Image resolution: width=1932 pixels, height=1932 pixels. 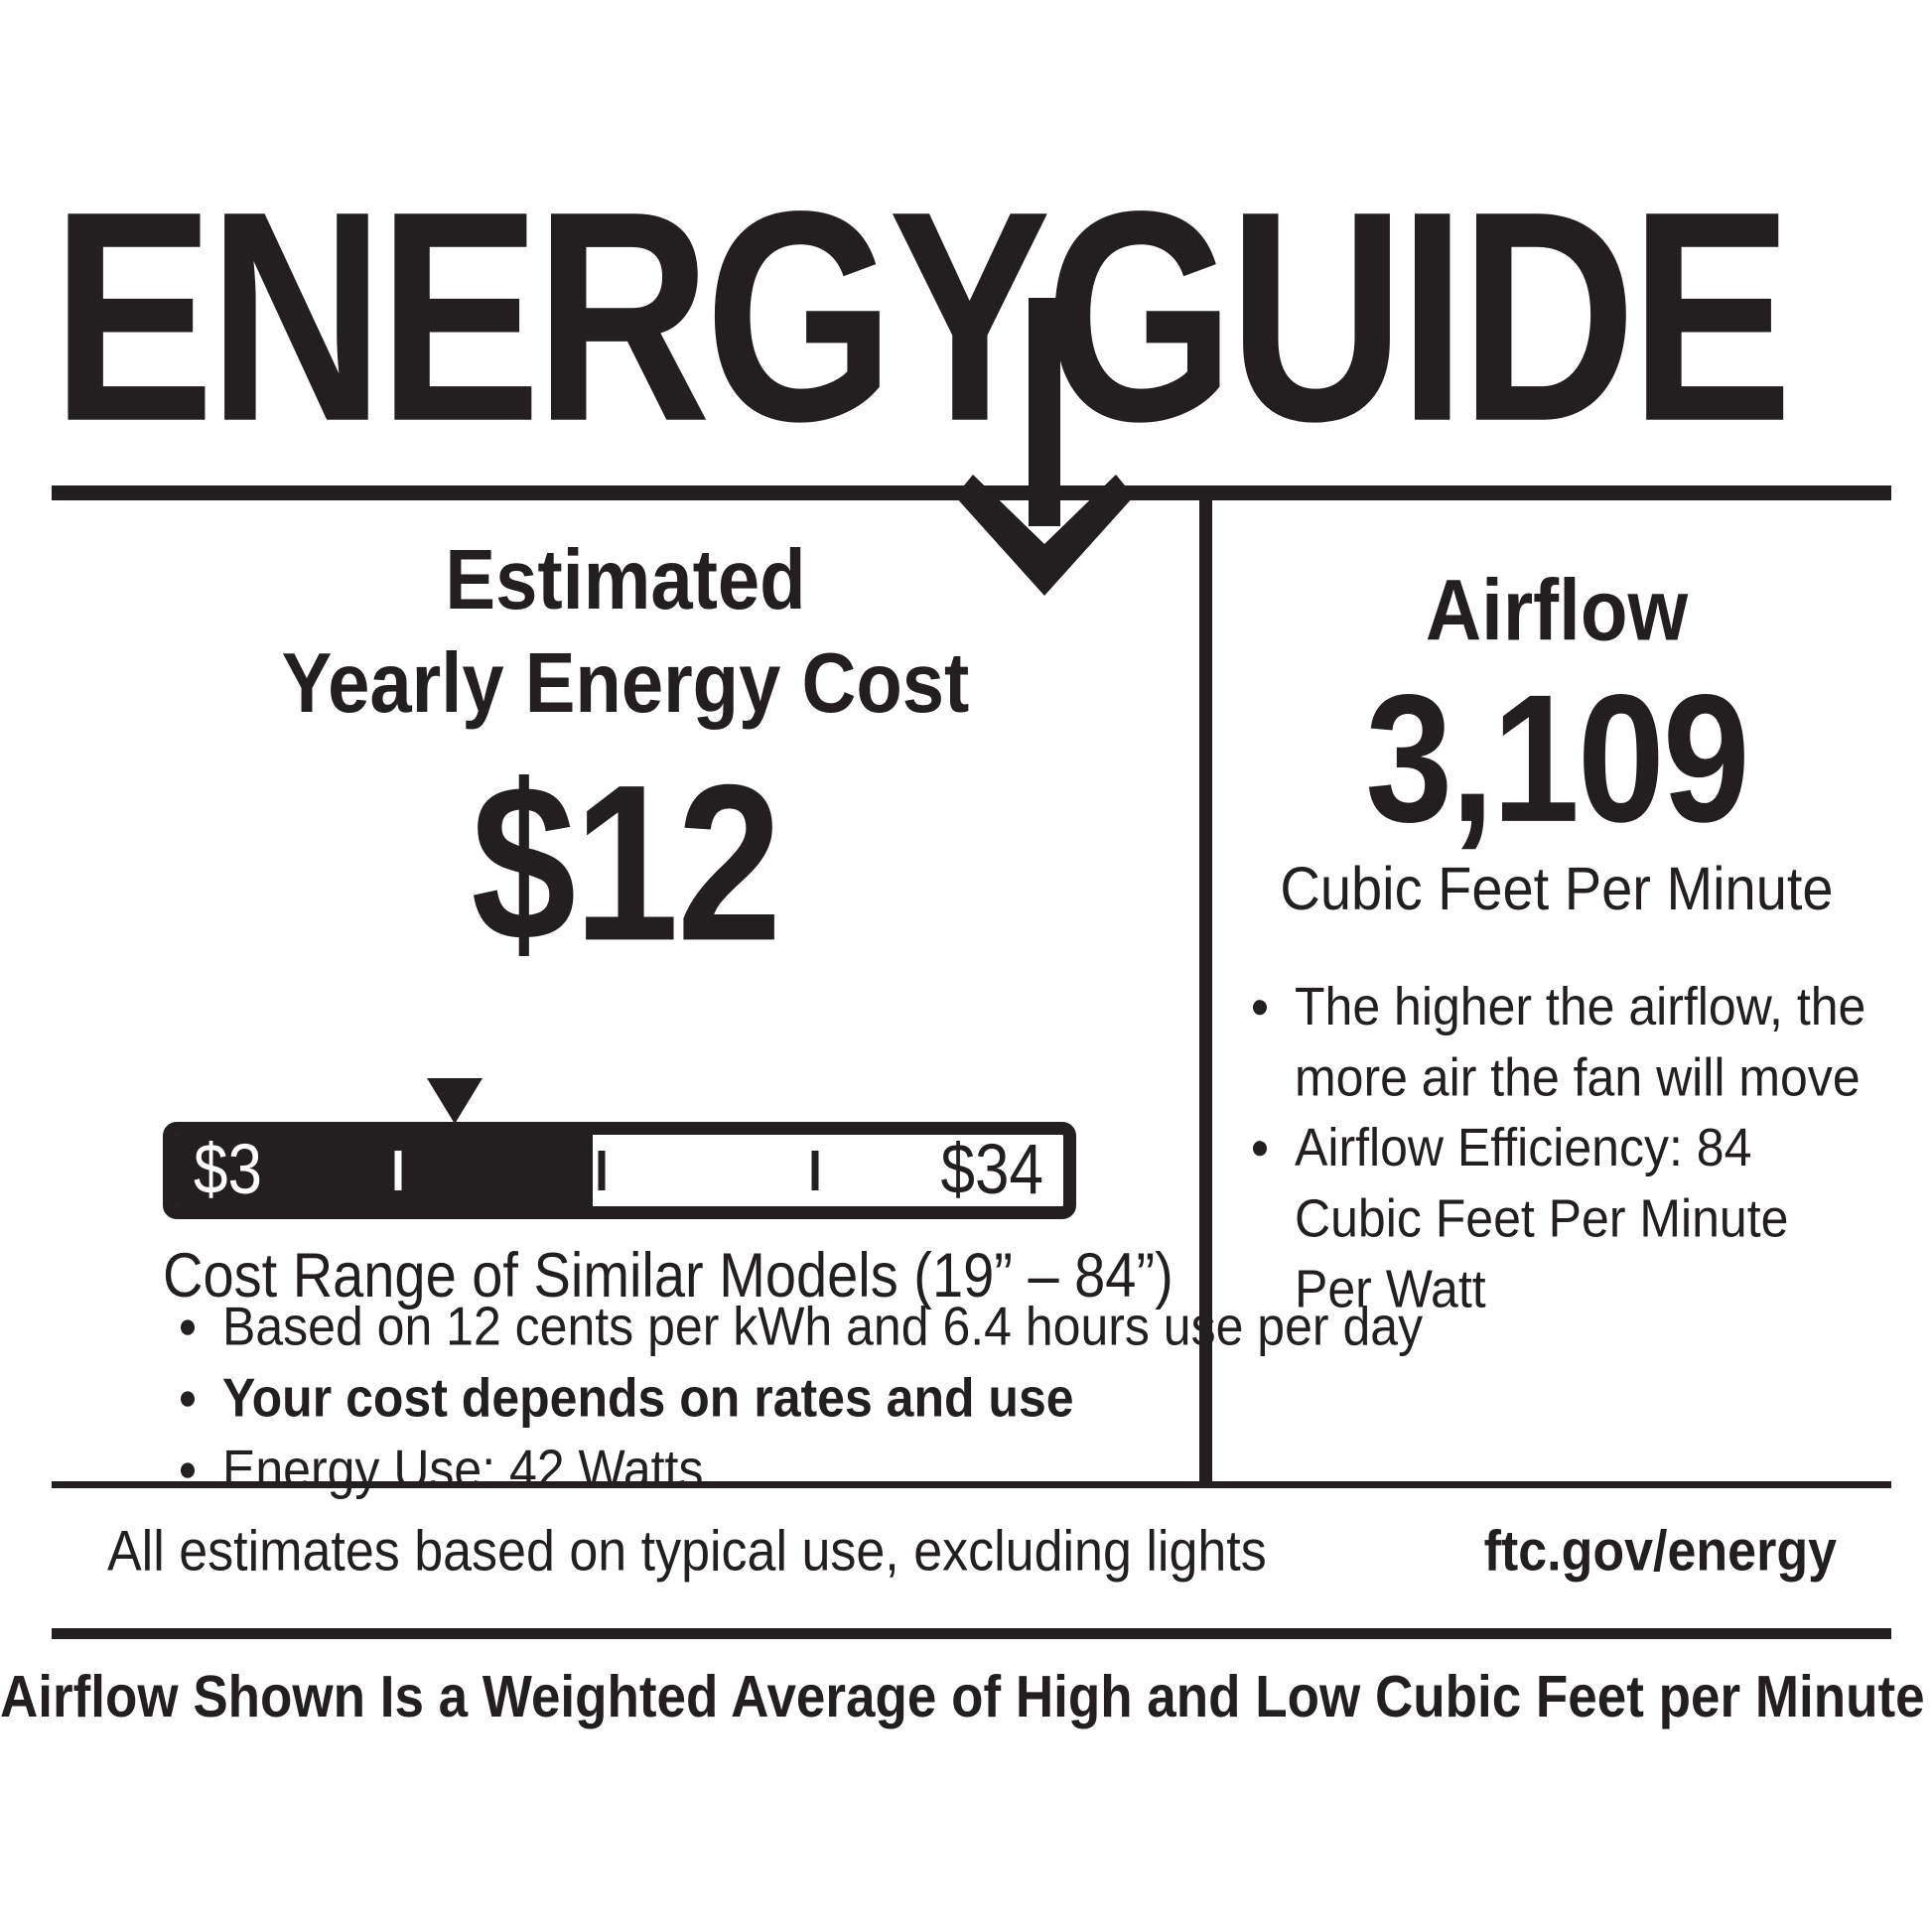 What do you see at coordinates (971, 1634) in the screenshot?
I see `divider-bottom` at bounding box center [971, 1634].